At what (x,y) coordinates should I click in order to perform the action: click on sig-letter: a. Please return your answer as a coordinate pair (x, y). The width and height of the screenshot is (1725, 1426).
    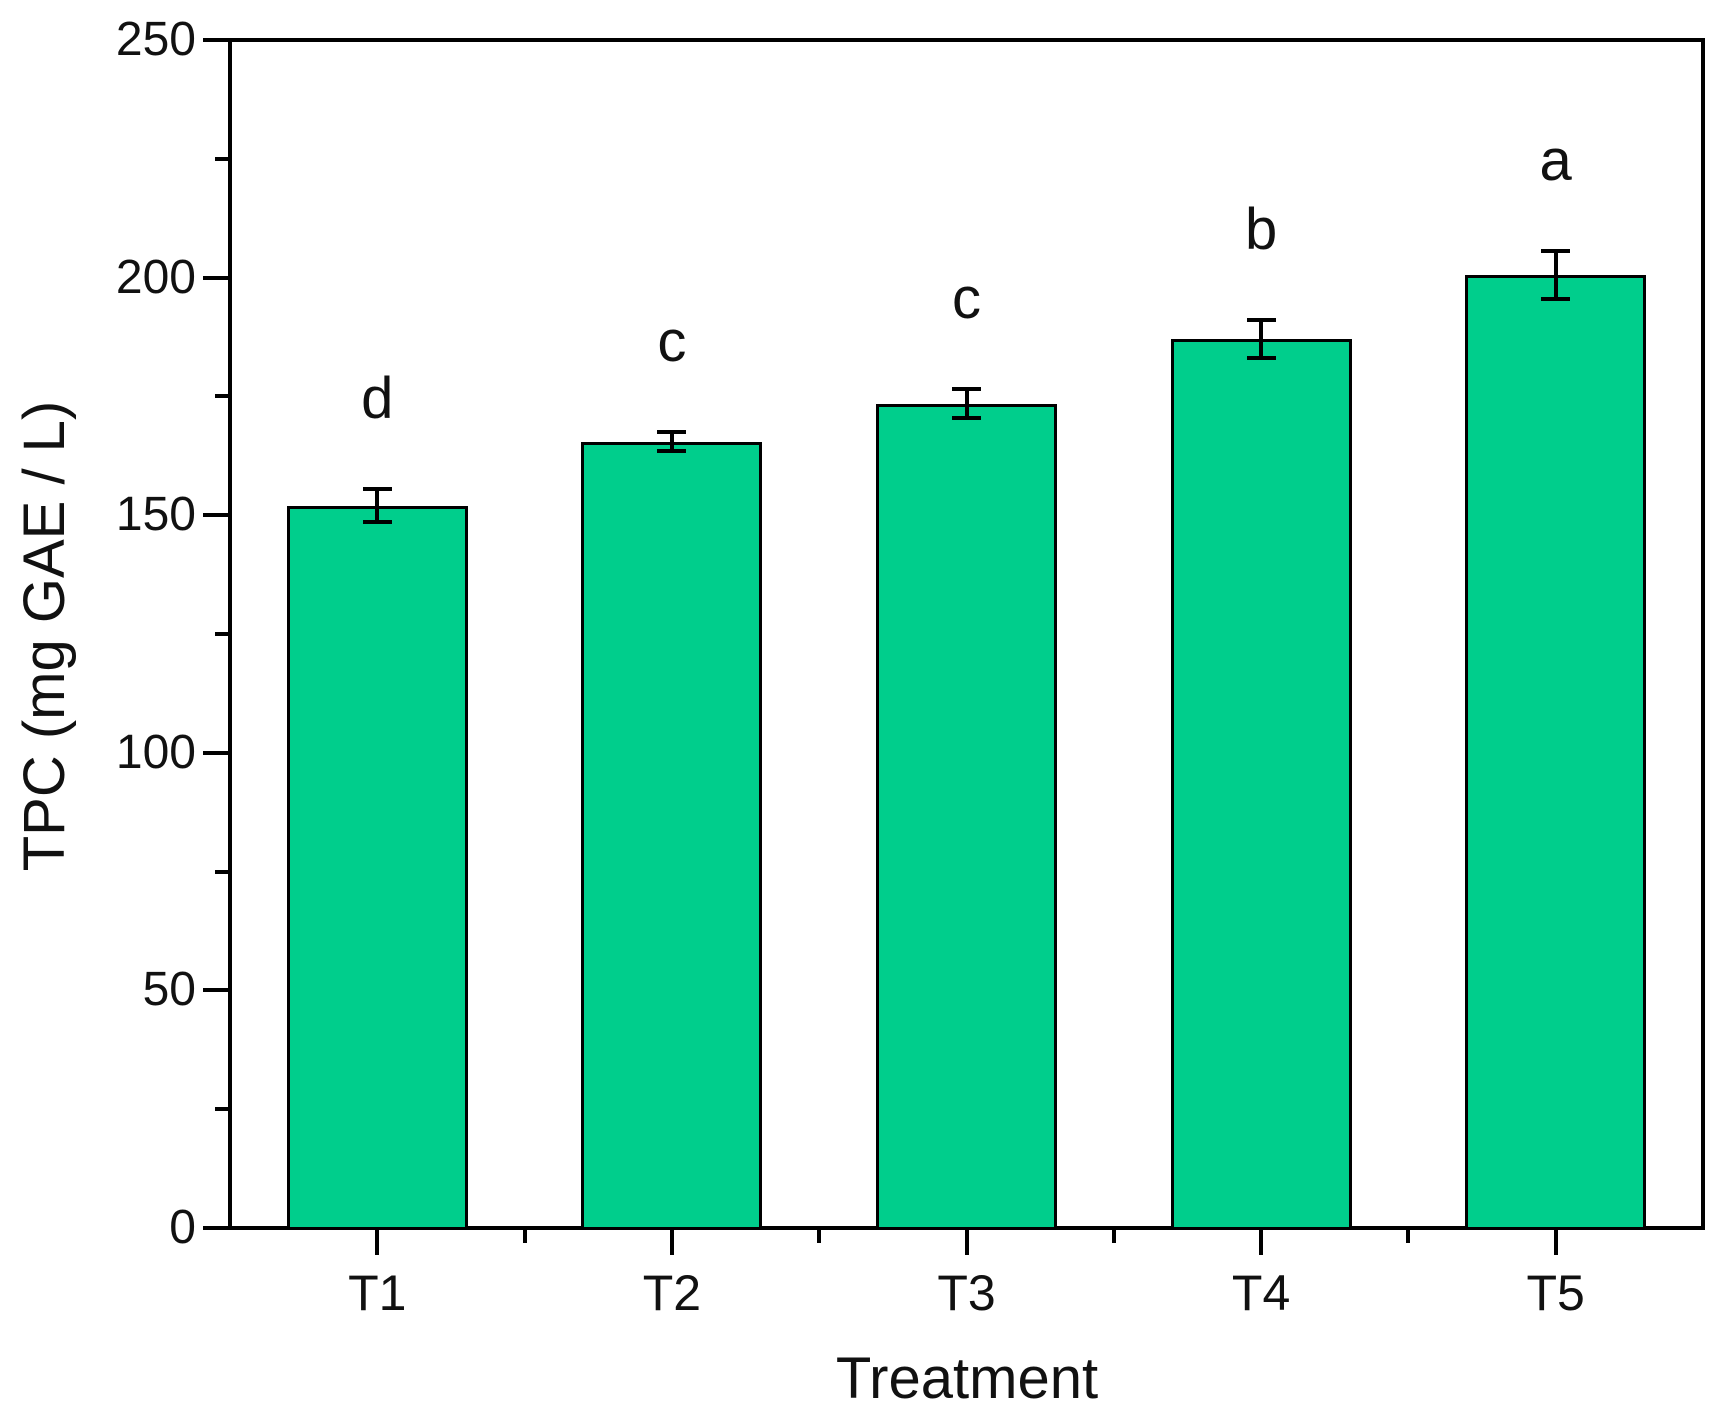
    Looking at the image, I should click on (1555, 161).